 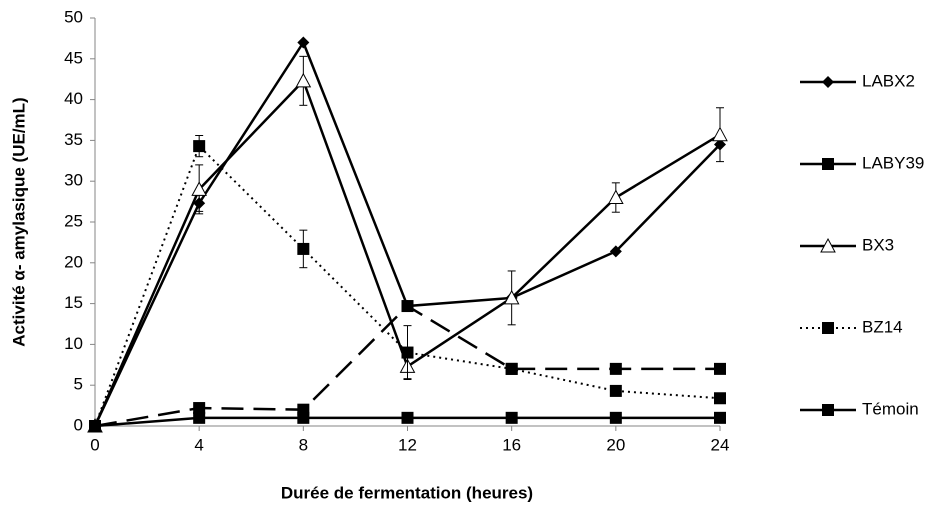 I want to click on x-tick-label: 16, so click(x=511, y=444).